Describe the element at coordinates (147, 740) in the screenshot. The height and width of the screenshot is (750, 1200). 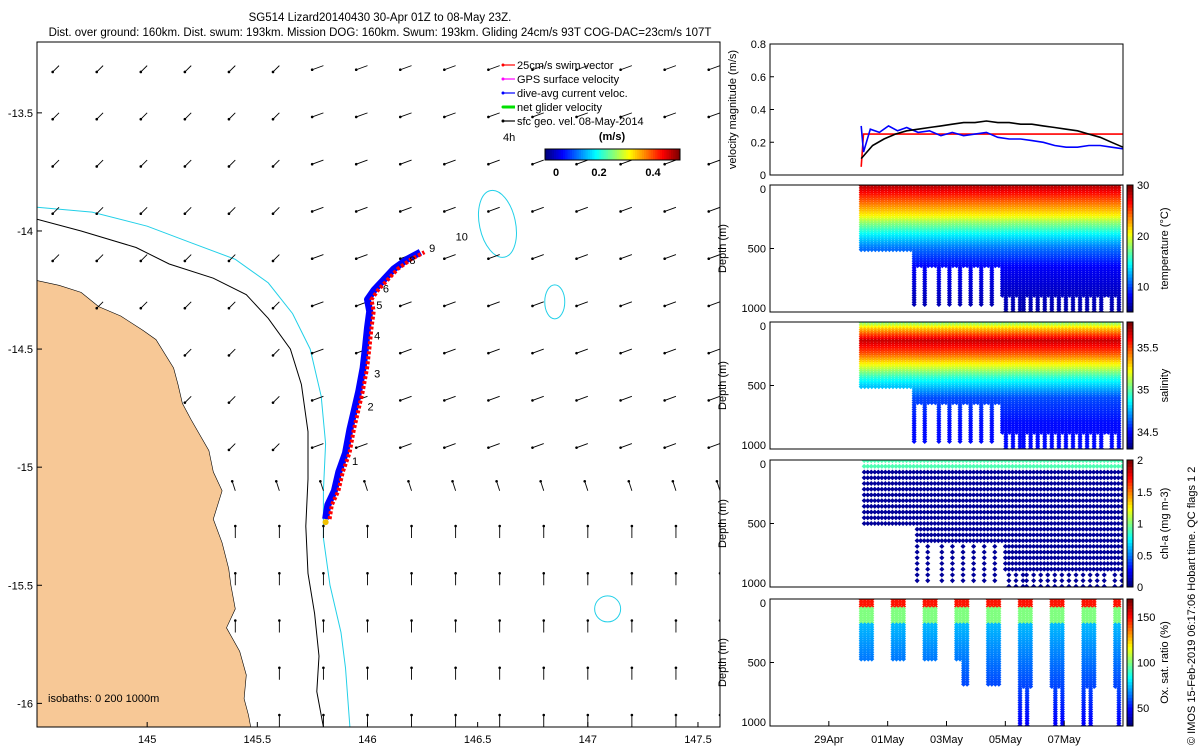
I see `x-tick-label: 145` at that location.